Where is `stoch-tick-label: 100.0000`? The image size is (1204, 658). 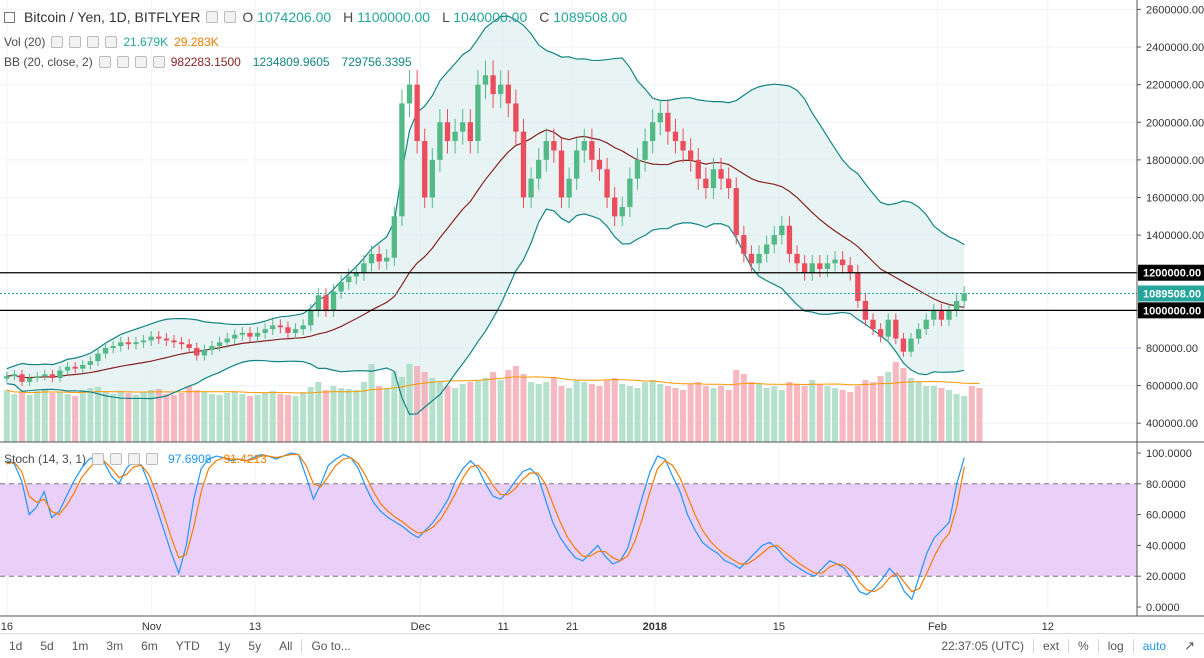 stoch-tick-label: 100.0000 is located at coordinates (1169, 454).